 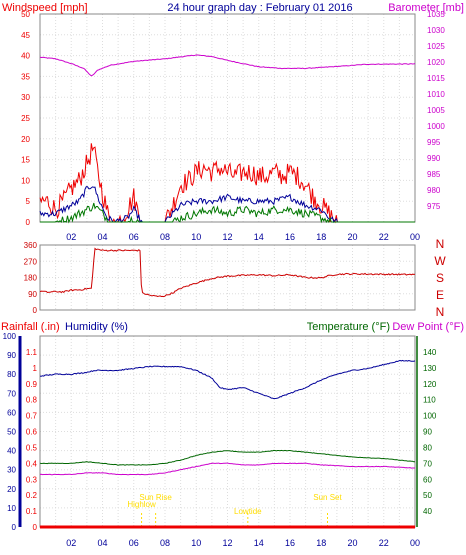 What do you see at coordinates (430, 416) in the screenshot?
I see `temperature-tick-label: 100` at bounding box center [430, 416].